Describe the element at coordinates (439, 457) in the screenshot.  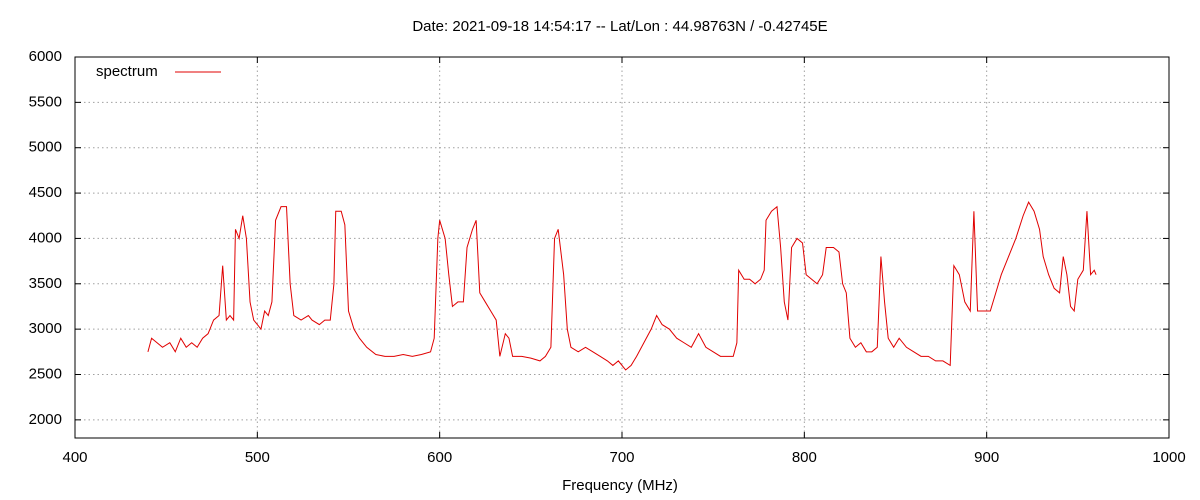
I see `x-tick-label: 600` at that location.